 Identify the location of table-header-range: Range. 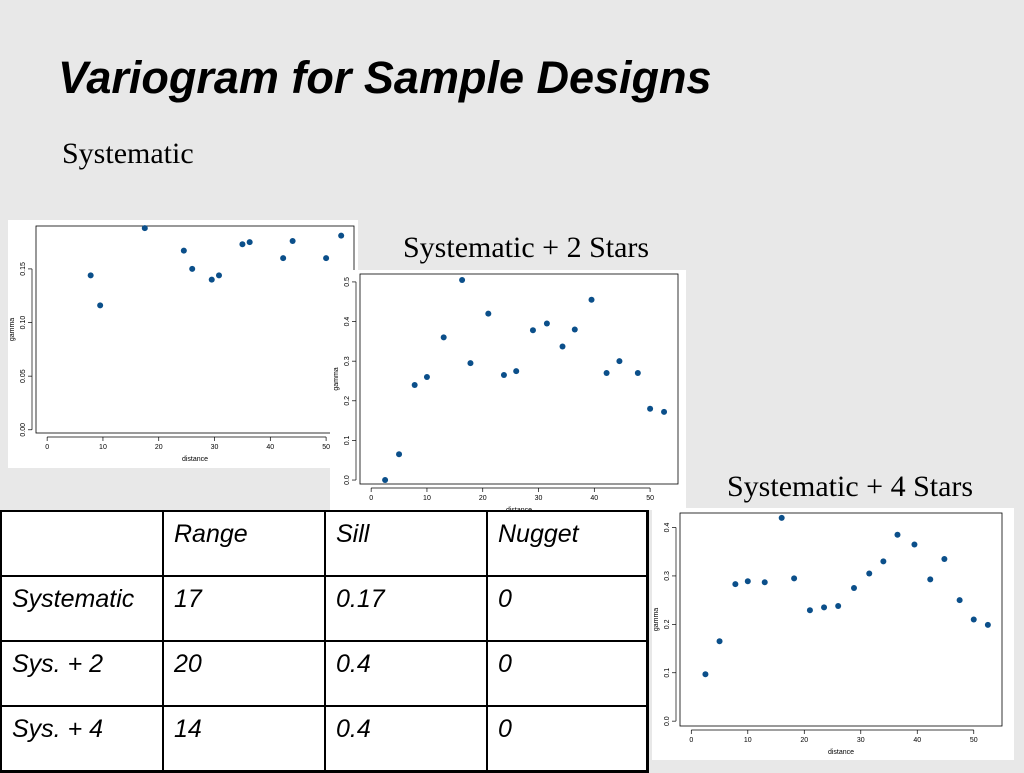
(244, 543).